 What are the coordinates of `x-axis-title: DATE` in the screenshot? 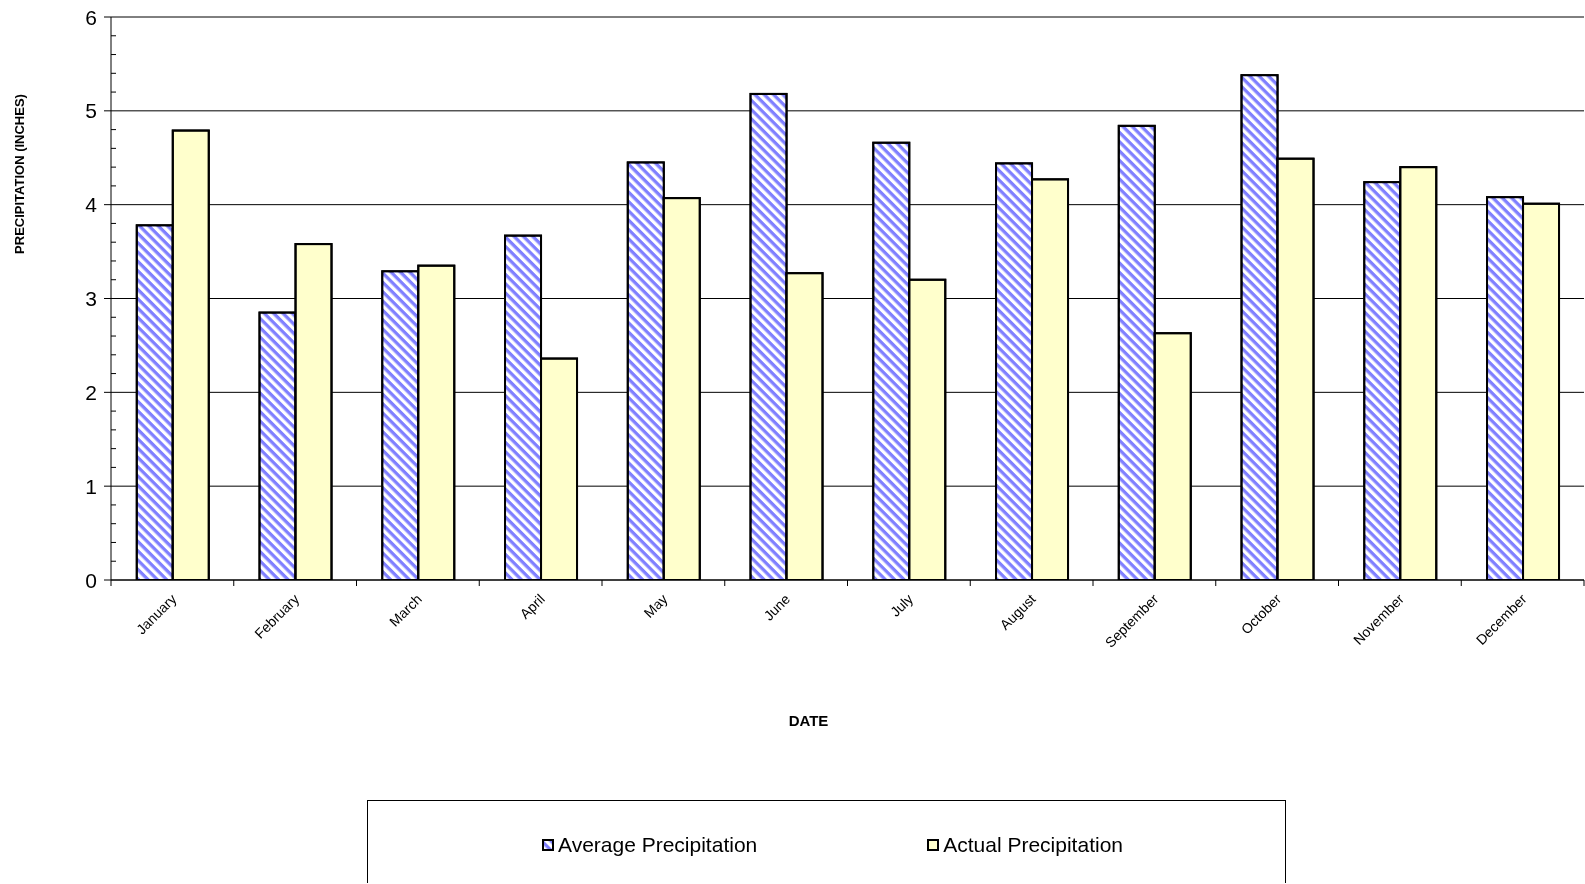 It's located at (808, 720).